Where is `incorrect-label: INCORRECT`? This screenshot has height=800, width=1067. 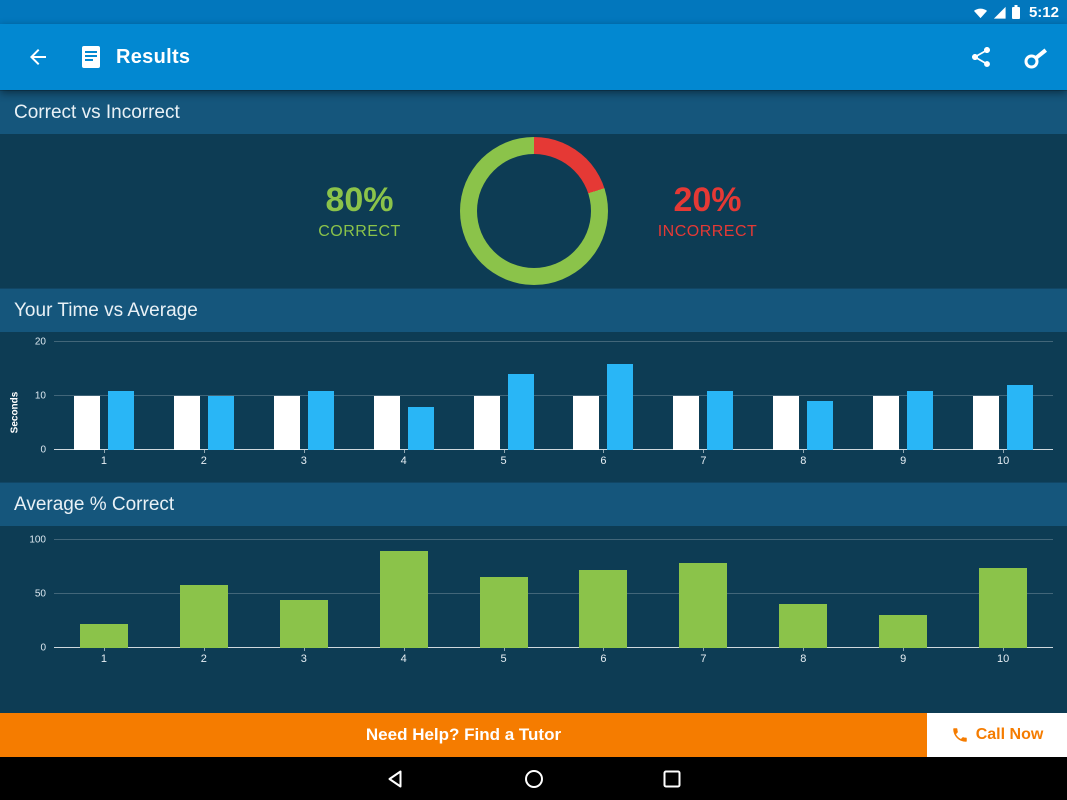
incorrect-label: INCORRECT is located at coordinates (707, 231).